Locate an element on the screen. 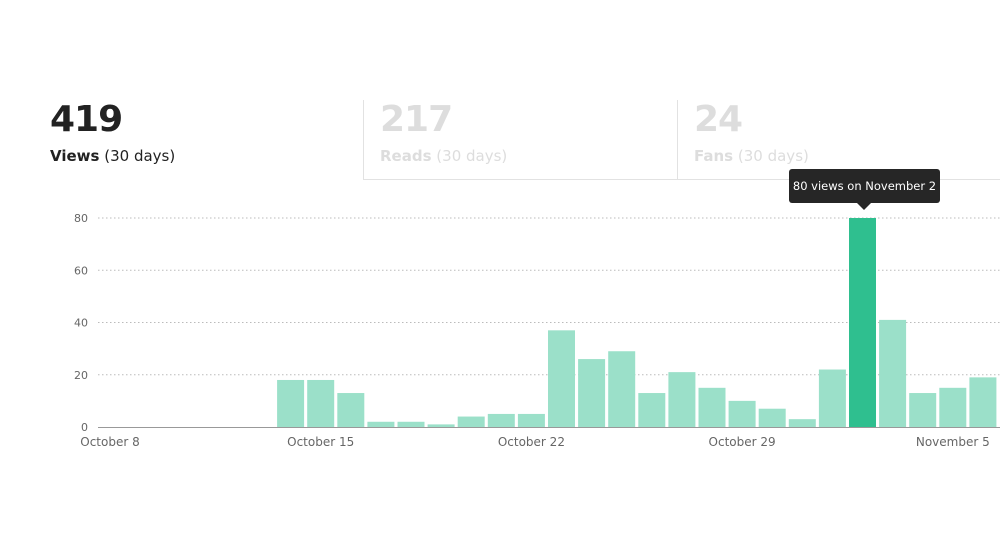  views-count: 419 is located at coordinates (86, 119).